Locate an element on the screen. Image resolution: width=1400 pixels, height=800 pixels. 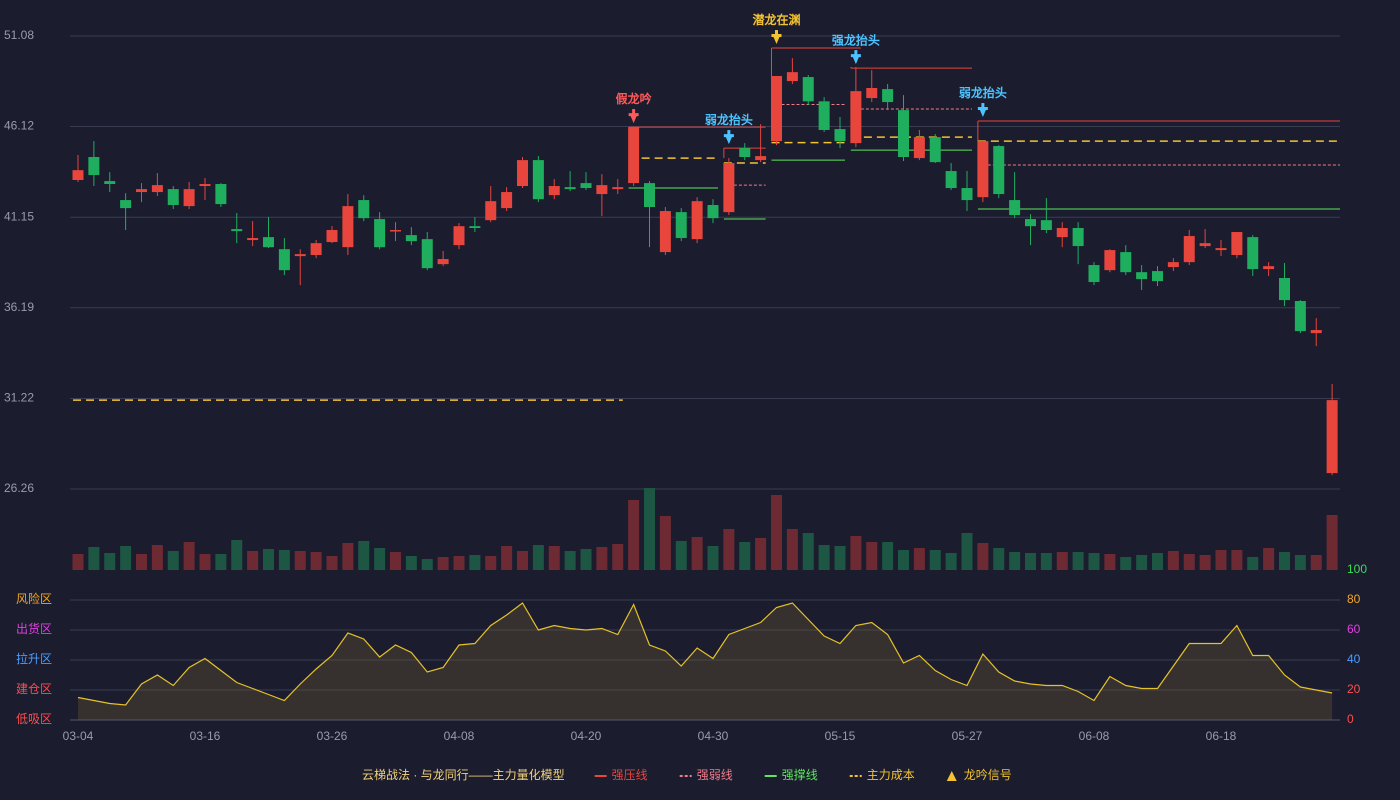
x-tick-label: 03-16 is located at coordinates (205, 736).